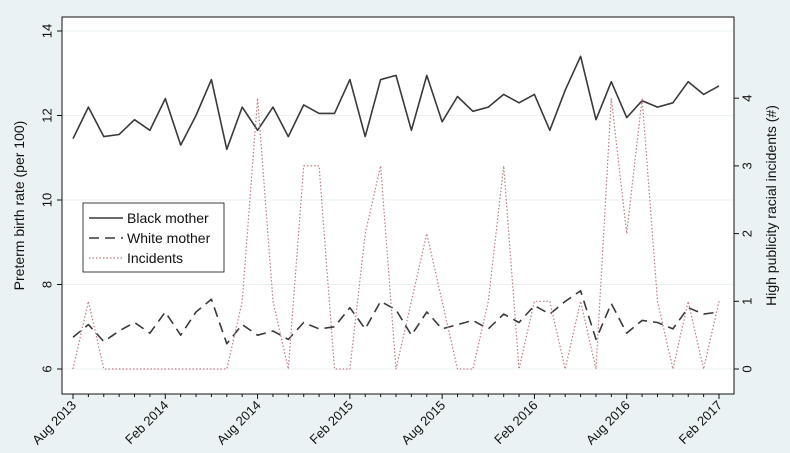 This screenshot has width=790, height=453. What do you see at coordinates (46, 368) in the screenshot?
I see `y-tick-label: 6` at bounding box center [46, 368].